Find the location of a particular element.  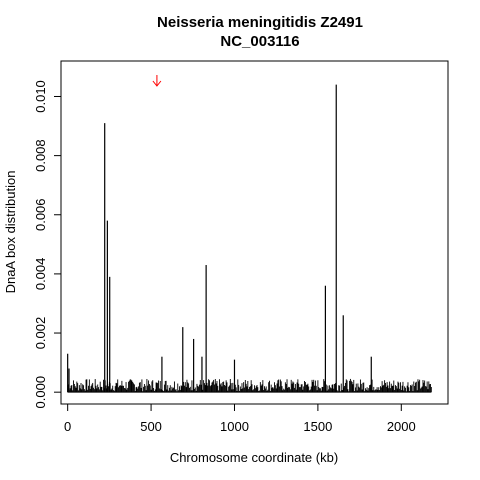

y-tick-label: 0.002 is located at coordinates (40, 333).